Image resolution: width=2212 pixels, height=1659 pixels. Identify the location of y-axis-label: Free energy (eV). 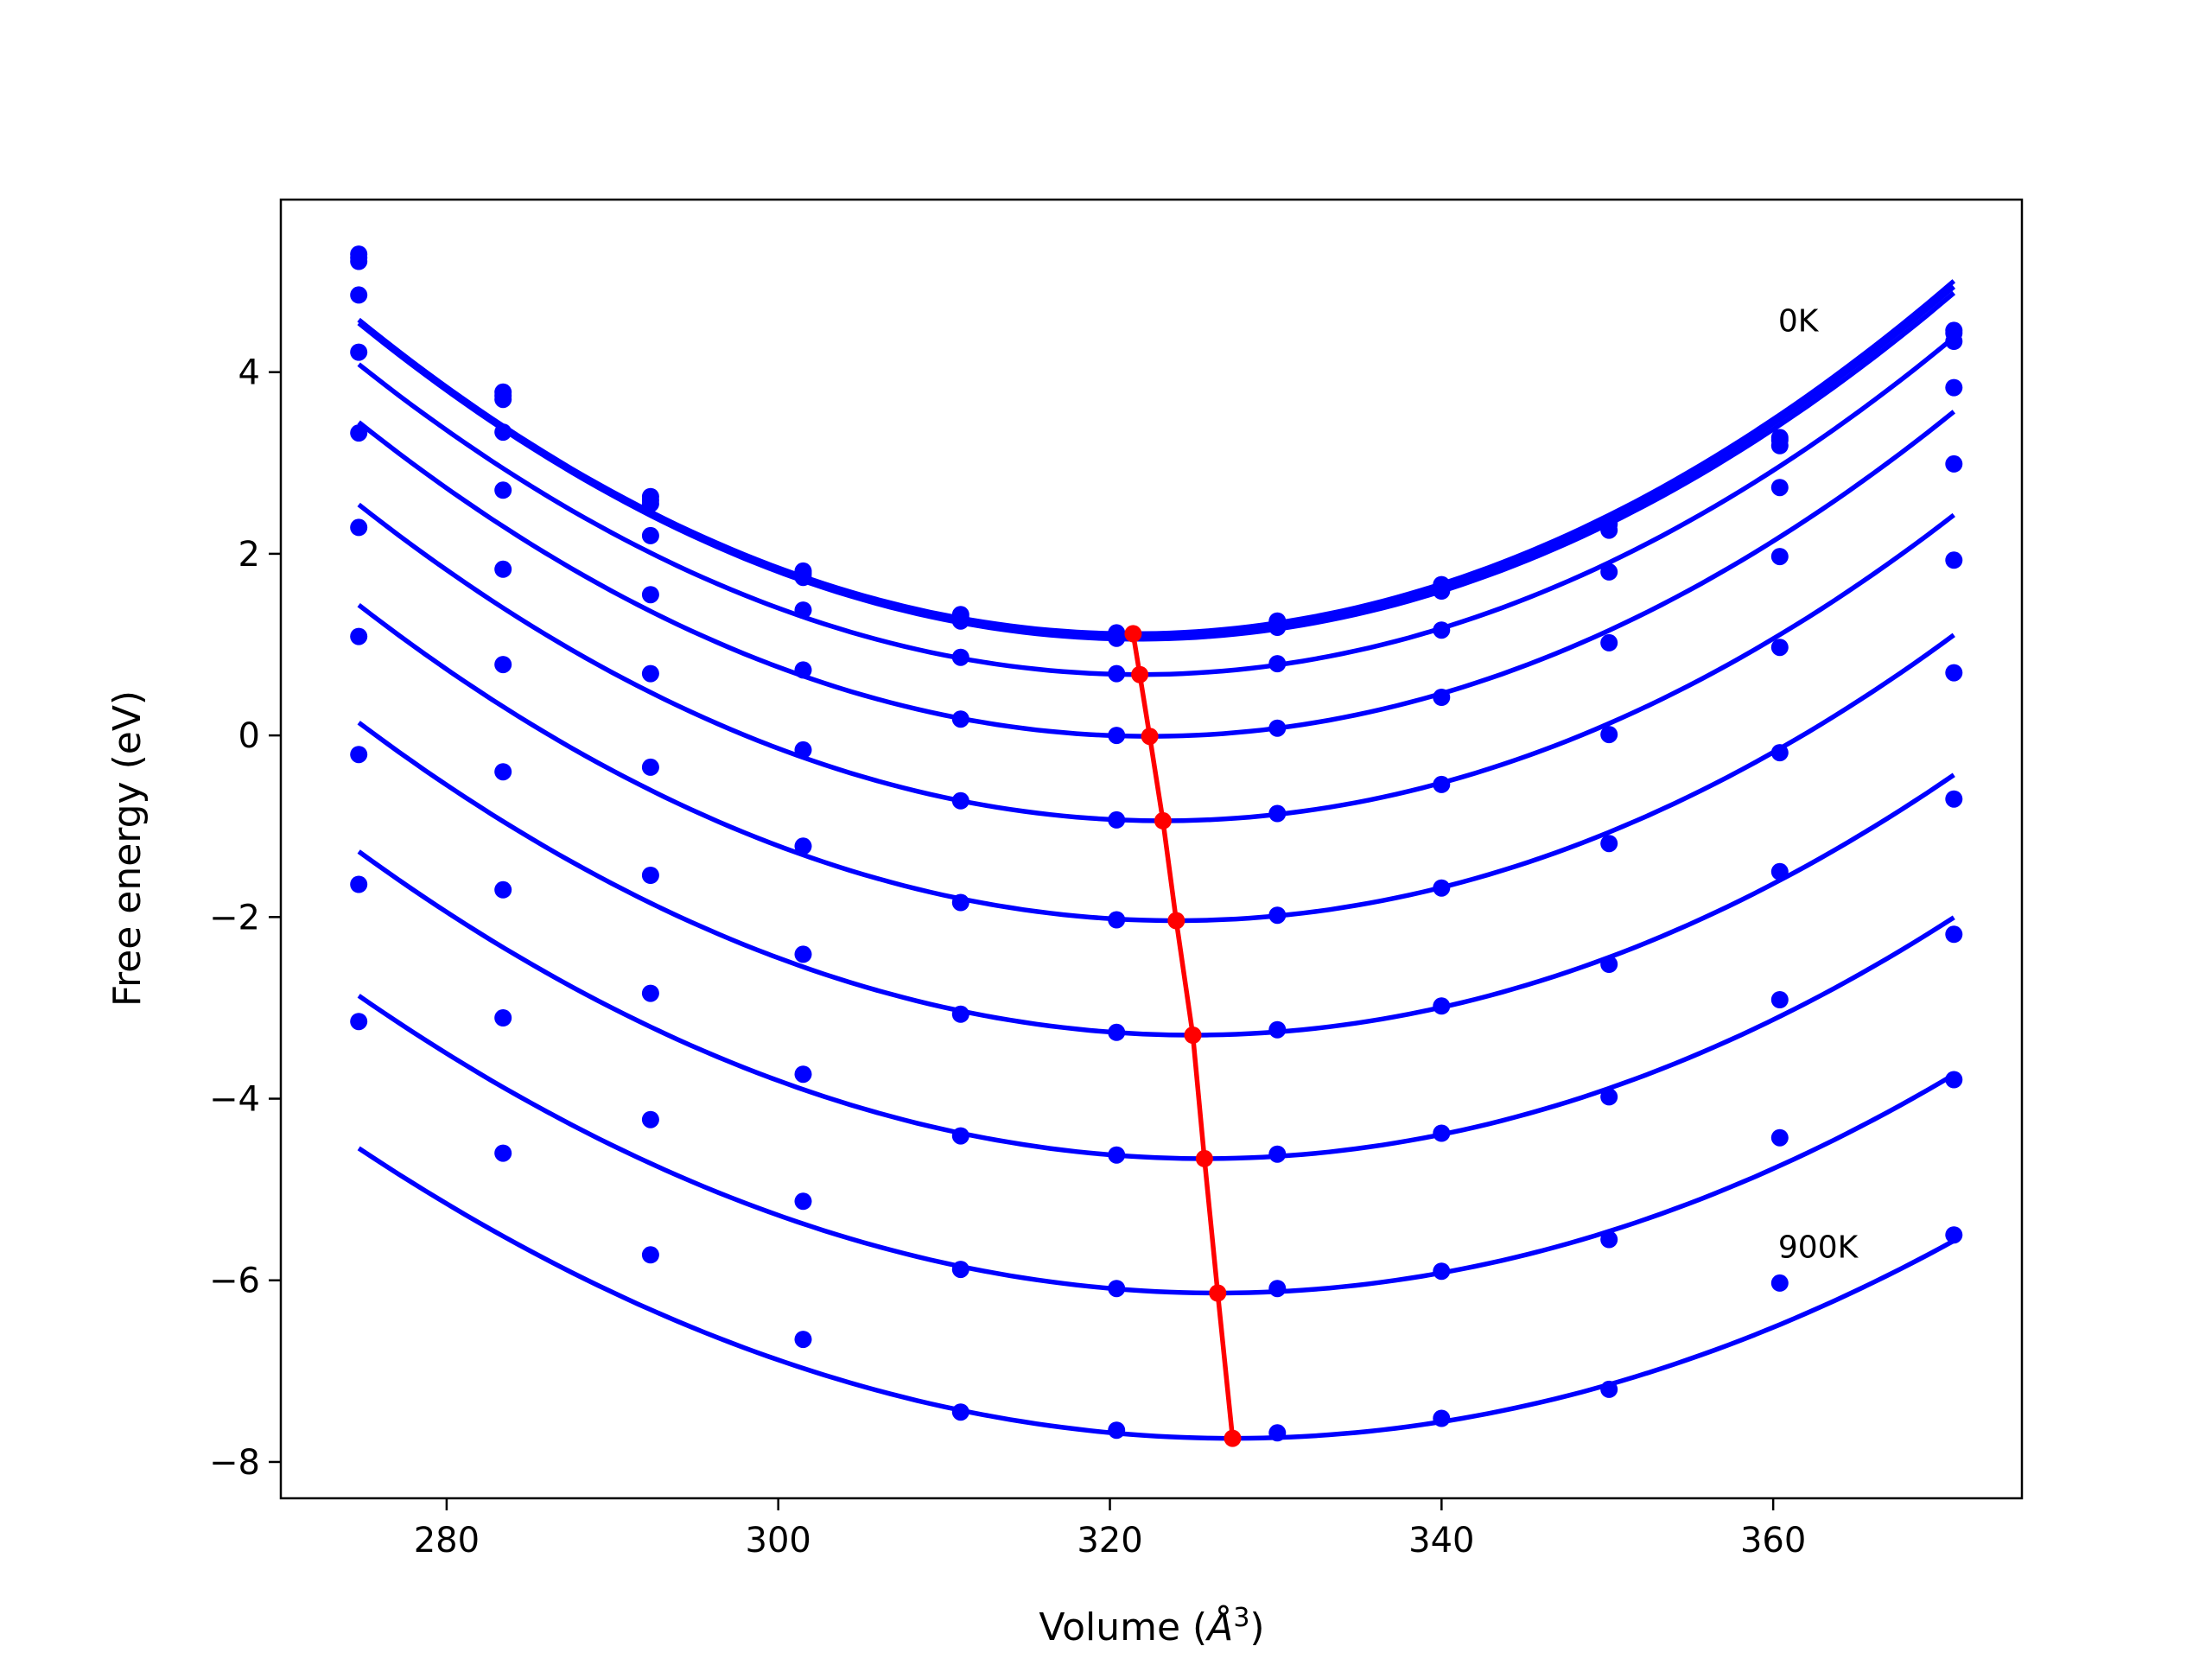
(127, 848).